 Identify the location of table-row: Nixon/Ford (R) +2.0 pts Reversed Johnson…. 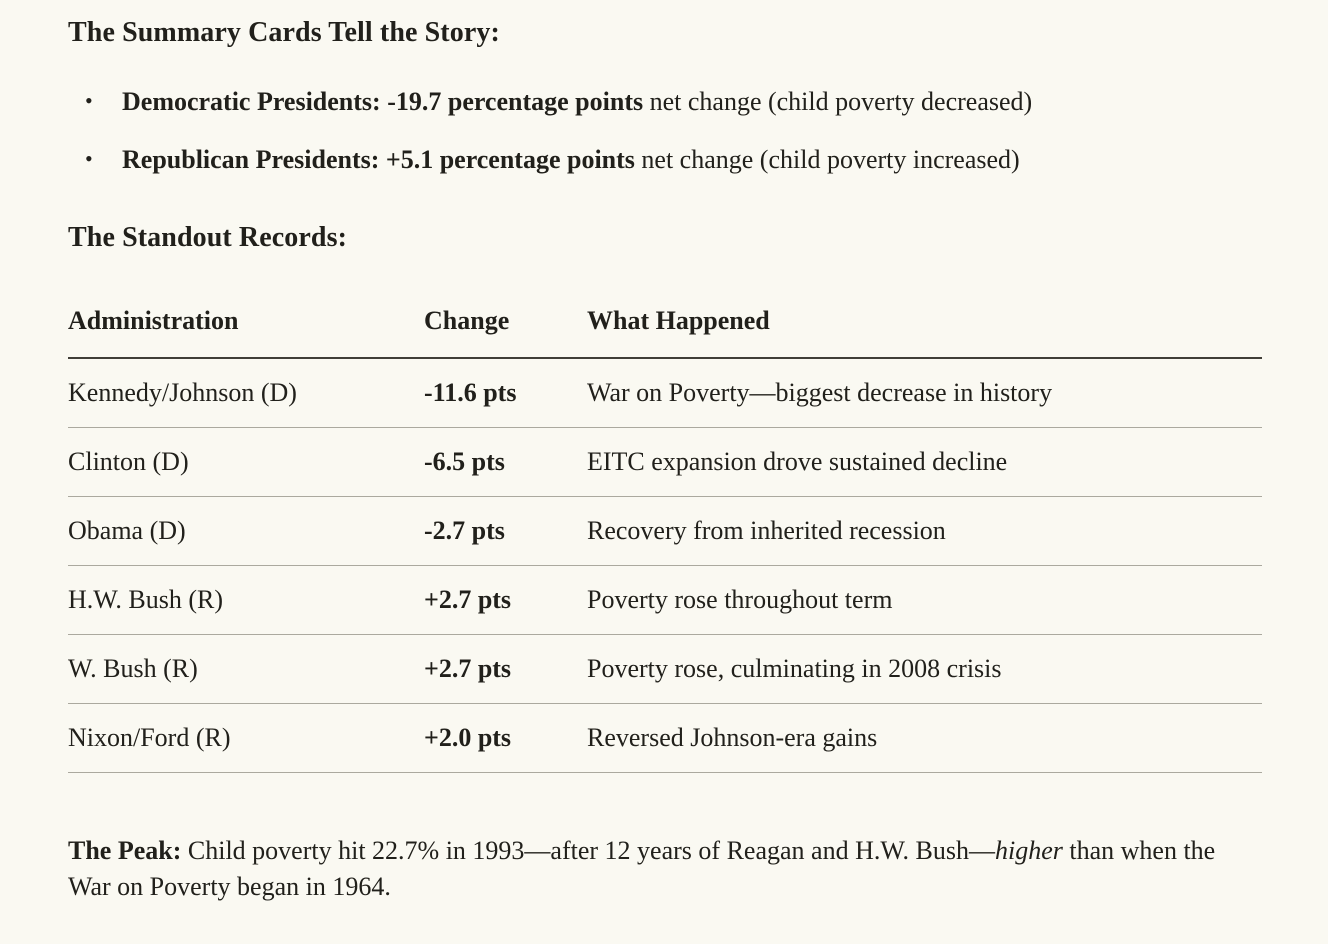
(665, 738).